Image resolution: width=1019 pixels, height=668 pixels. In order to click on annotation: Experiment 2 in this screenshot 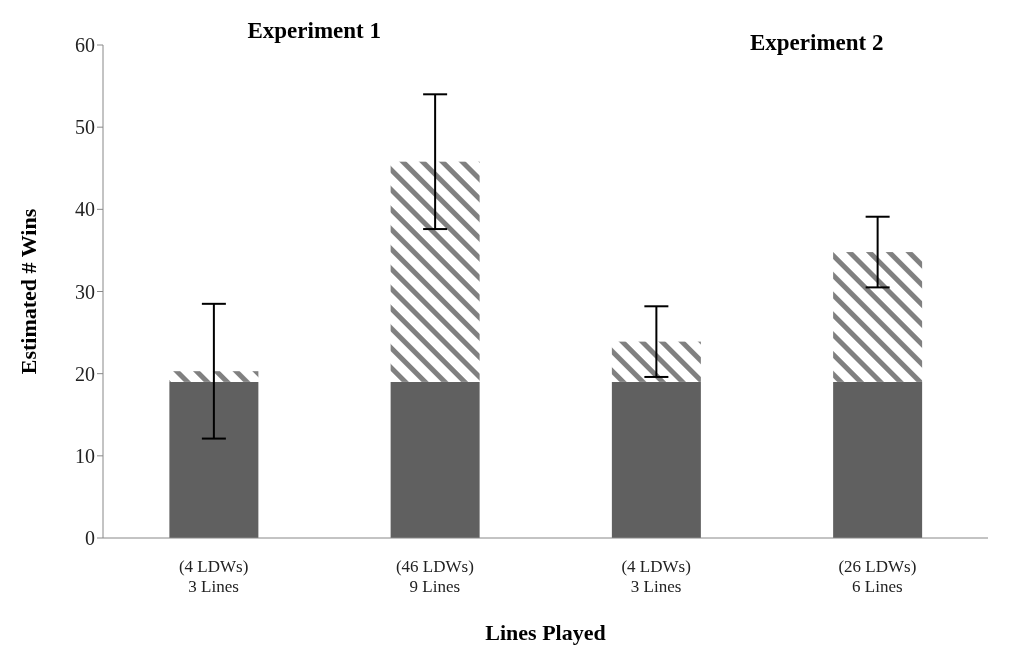, I will do `click(817, 43)`.